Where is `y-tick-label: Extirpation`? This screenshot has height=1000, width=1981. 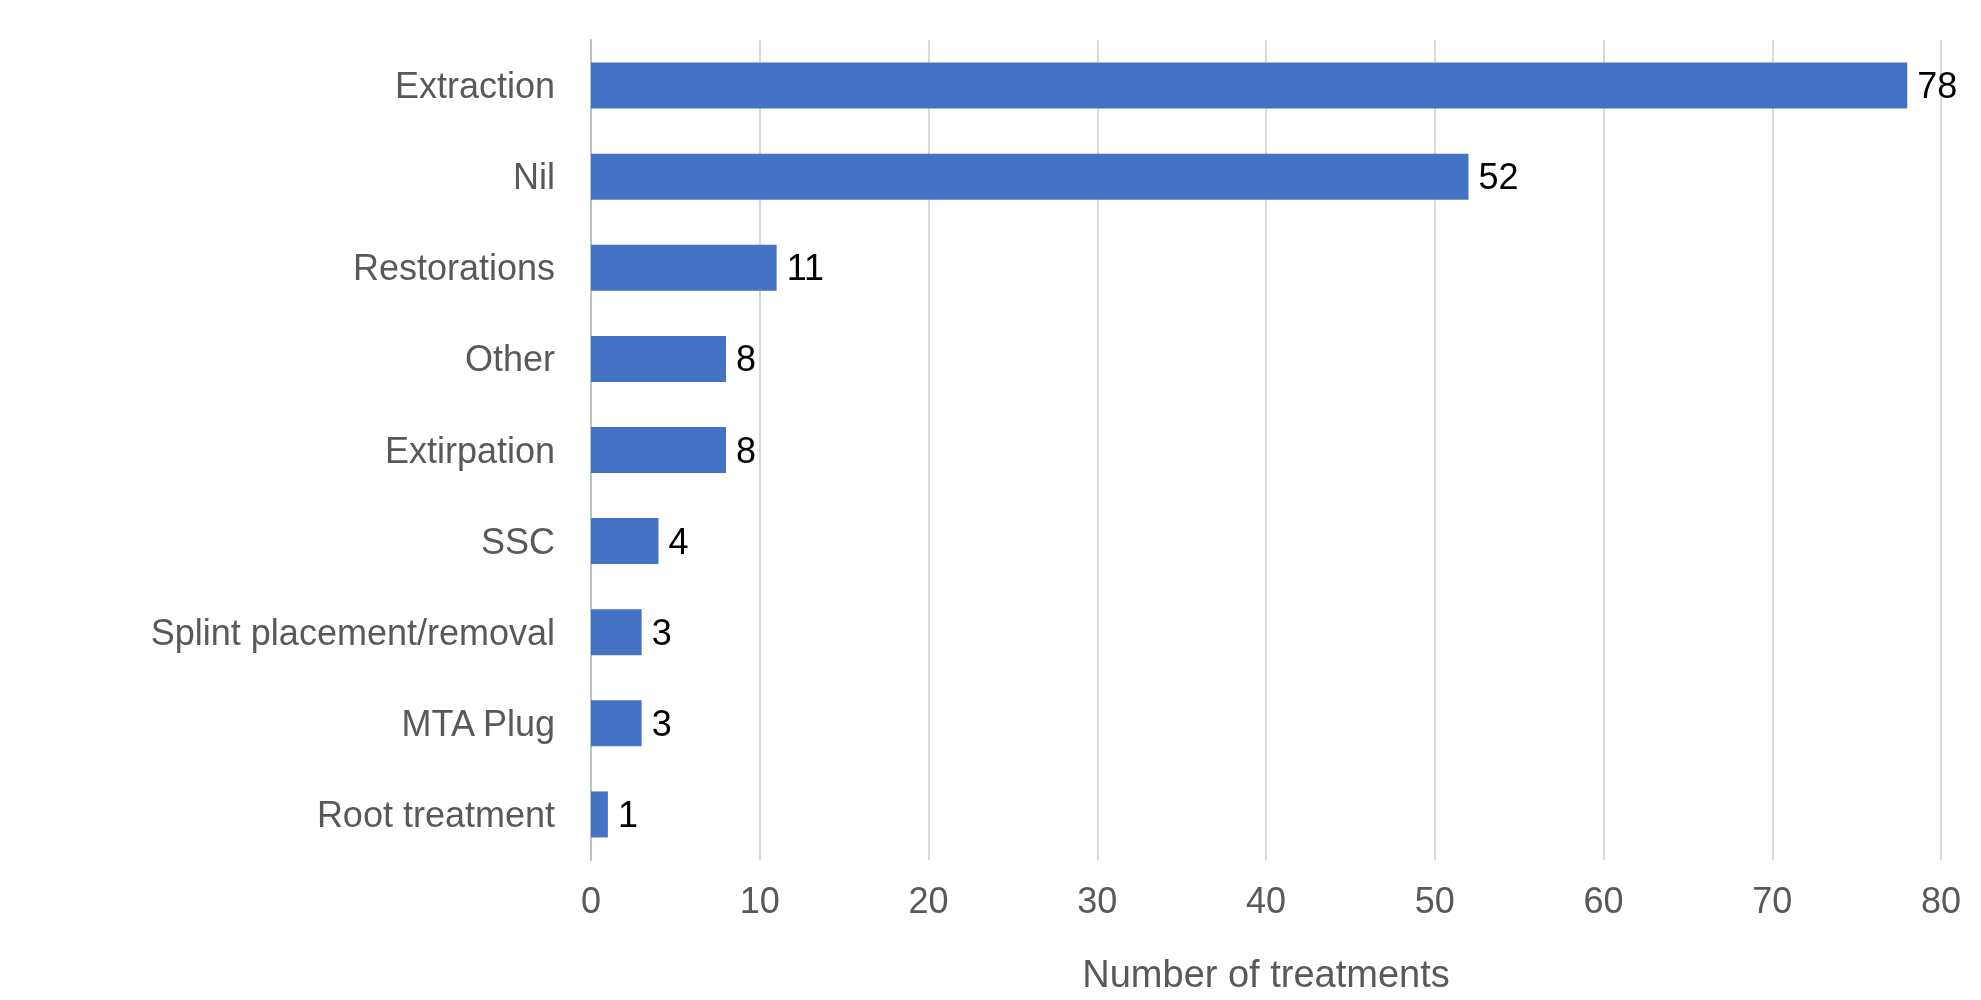 y-tick-label: Extirpation is located at coordinates (469, 450).